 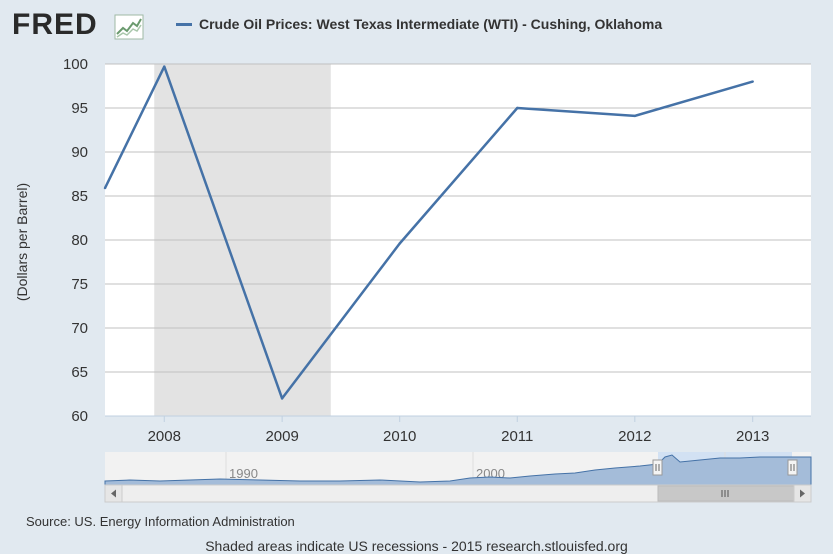 What do you see at coordinates (79, 372) in the screenshot?
I see `y-tick-label: 65` at bounding box center [79, 372].